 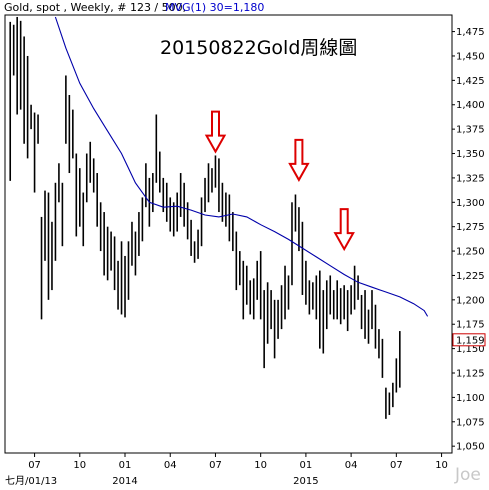 What do you see at coordinates (279, 181) in the screenshot?
I see `peak-arrows` at bounding box center [279, 181].